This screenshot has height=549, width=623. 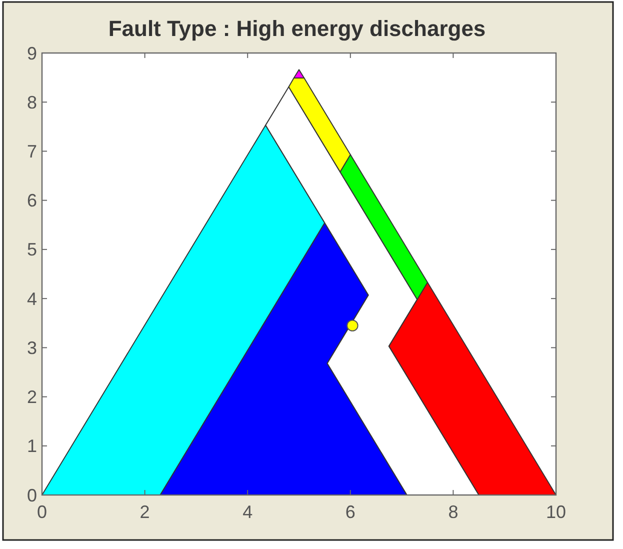 I want to click on y-tick-label: 7, so click(x=31, y=152).